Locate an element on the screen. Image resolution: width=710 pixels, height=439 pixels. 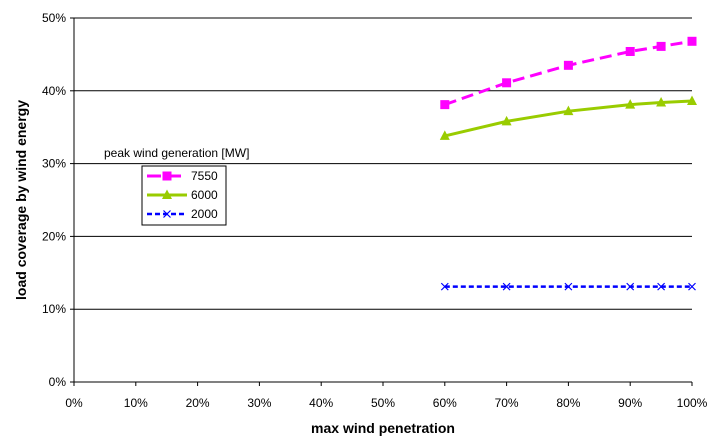
x-tick-label: 60% is located at coordinates (445, 403).